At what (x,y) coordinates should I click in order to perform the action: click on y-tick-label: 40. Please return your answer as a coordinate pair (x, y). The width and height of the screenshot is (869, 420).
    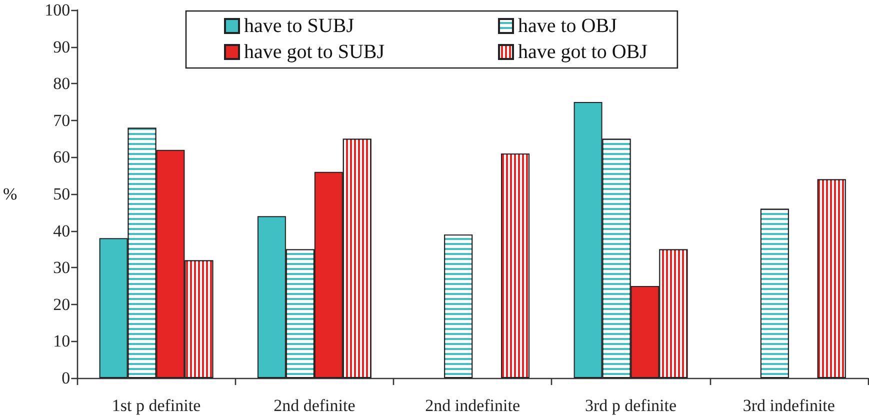
    Looking at the image, I should click on (61, 230).